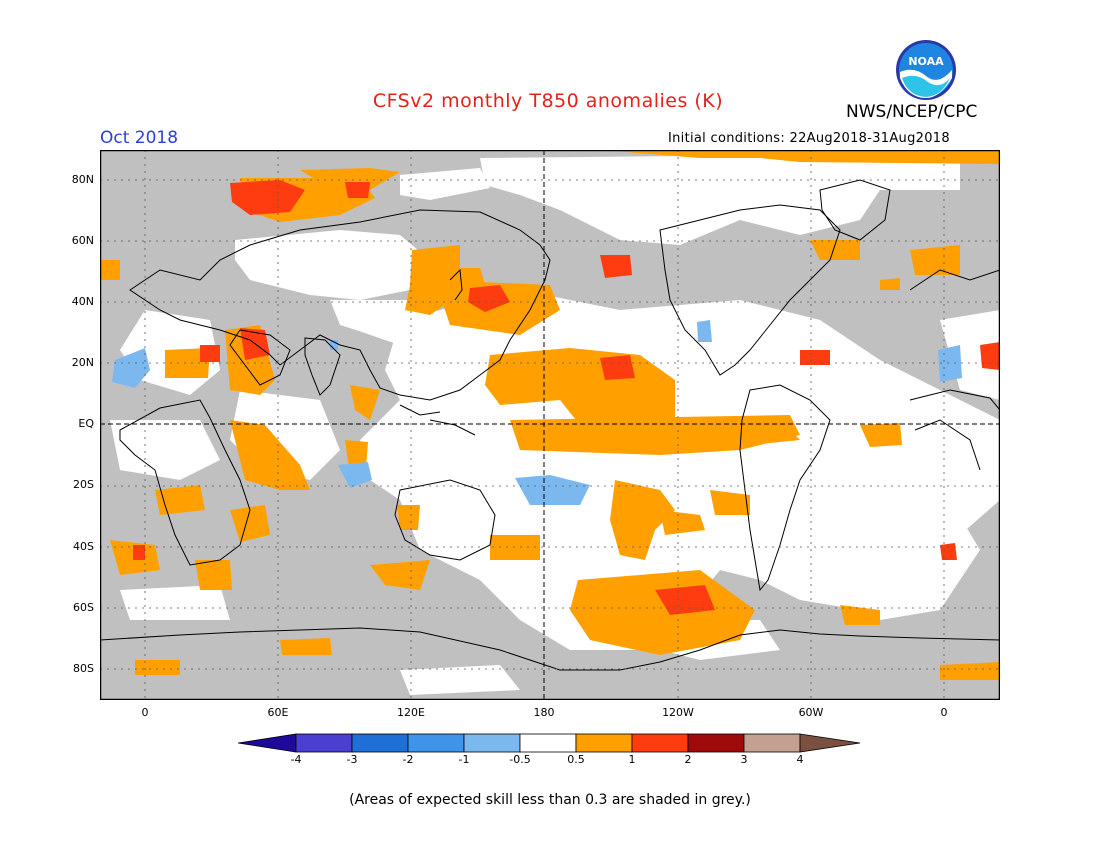 The width and height of the screenshot is (1100, 850). What do you see at coordinates (145, 712) in the screenshot?
I see `lon-label-0-left: 0` at bounding box center [145, 712].